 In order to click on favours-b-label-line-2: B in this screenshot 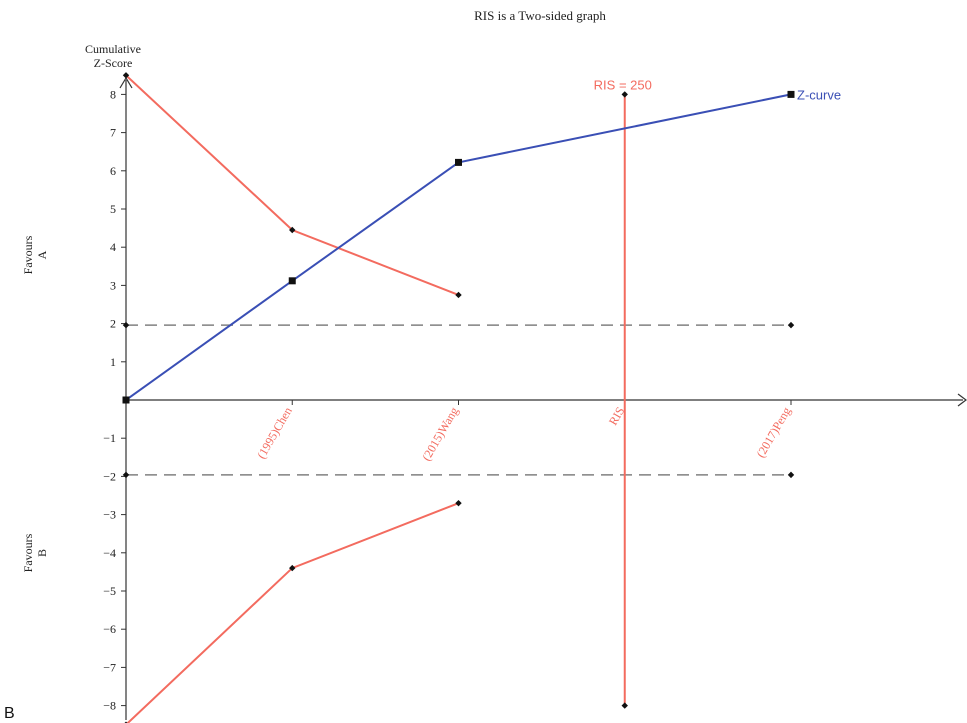, I will do `click(42, 553)`.